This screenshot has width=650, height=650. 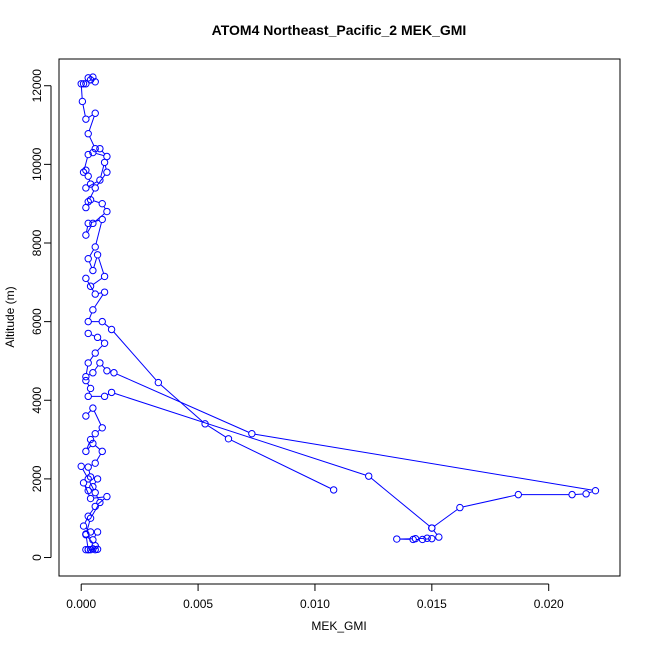 What do you see at coordinates (10, 316) in the screenshot?
I see `y-axis-label: Altitude (m)` at bounding box center [10, 316].